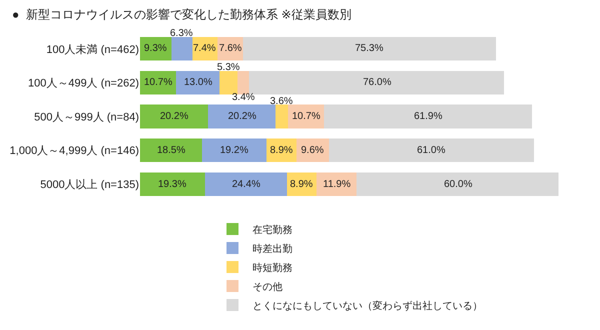  Describe the element at coordinates (92, 49) in the screenshot. I see `y-tick-label: 100人未満 (n=462)` at that location.